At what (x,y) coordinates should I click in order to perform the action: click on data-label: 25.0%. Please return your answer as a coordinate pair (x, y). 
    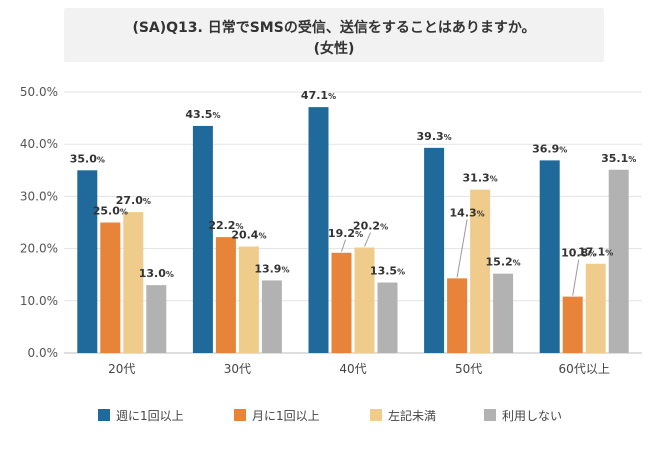
    Looking at the image, I should click on (110, 211).